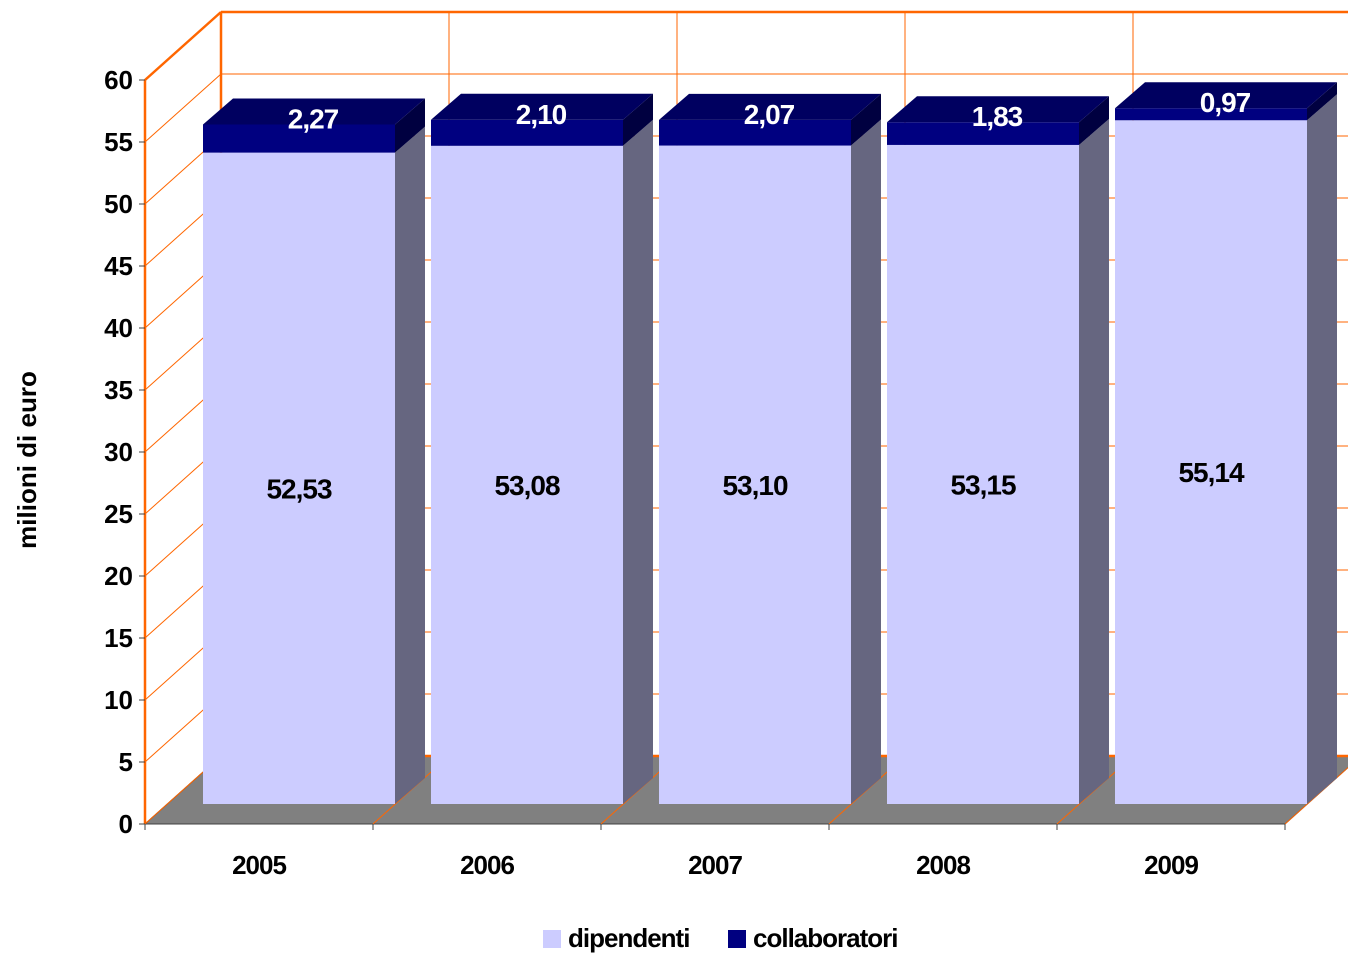  What do you see at coordinates (298, 488) in the screenshot?
I see `data-label-dipendenti-2005: 52,53` at bounding box center [298, 488].